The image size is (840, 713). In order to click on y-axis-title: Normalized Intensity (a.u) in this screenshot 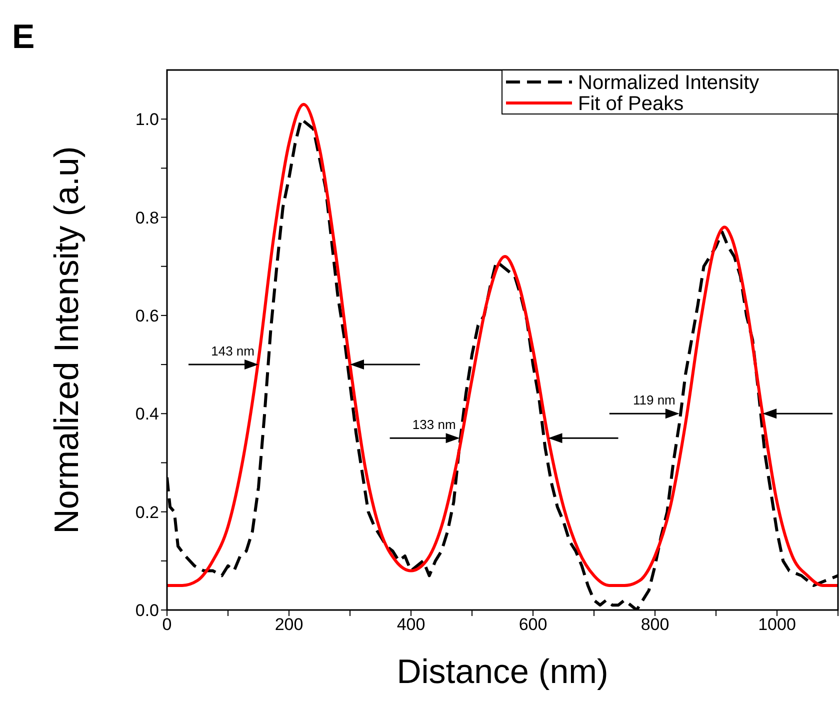, I will do `click(67, 340)`.